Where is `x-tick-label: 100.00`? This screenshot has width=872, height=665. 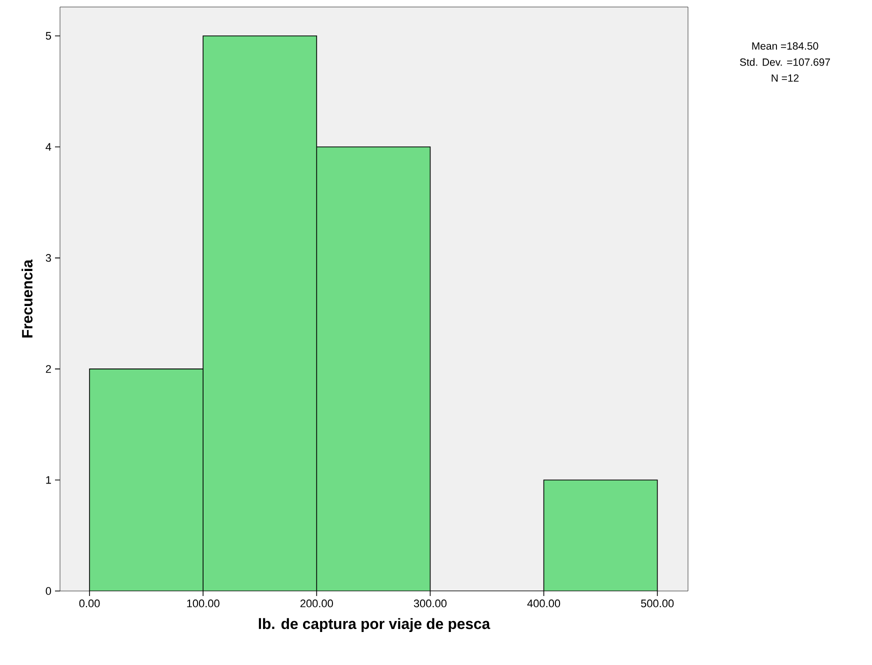 x-tick-label: 100.00 is located at coordinates (203, 604).